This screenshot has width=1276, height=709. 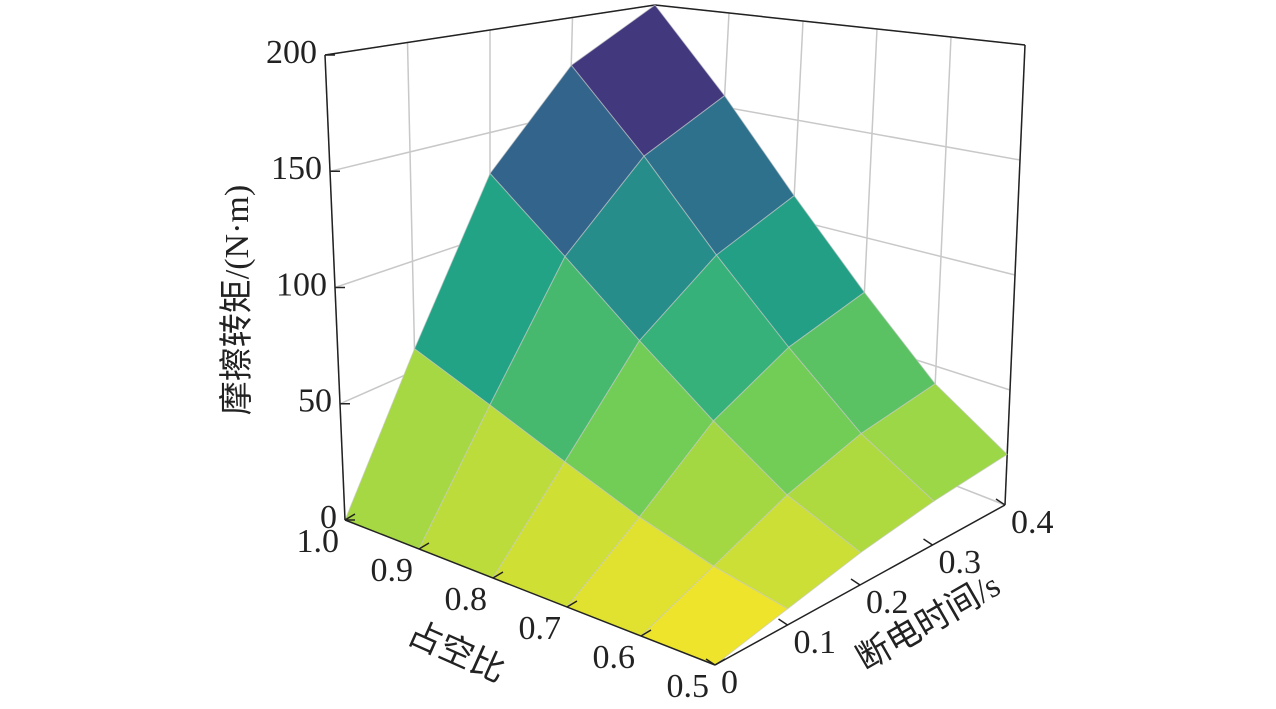 What do you see at coordinates (392, 570) in the screenshot?
I see `y-tick-label: 0.9` at bounding box center [392, 570].